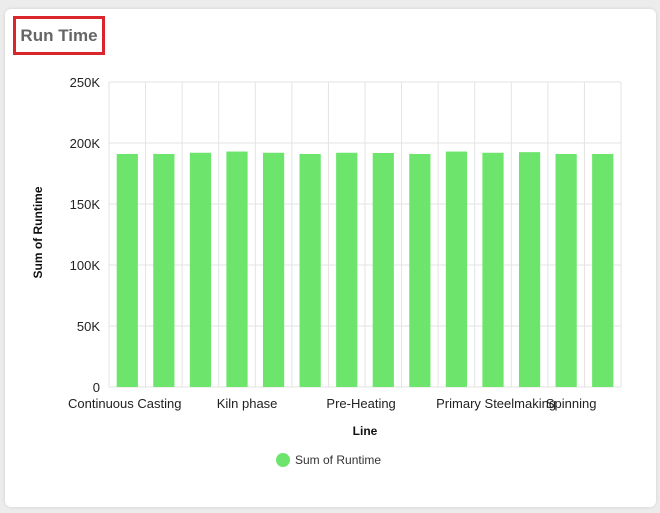  What do you see at coordinates (85, 265) in the screenshot?
I see `y-tick-label: 100K` at bounding box center [85, 265].